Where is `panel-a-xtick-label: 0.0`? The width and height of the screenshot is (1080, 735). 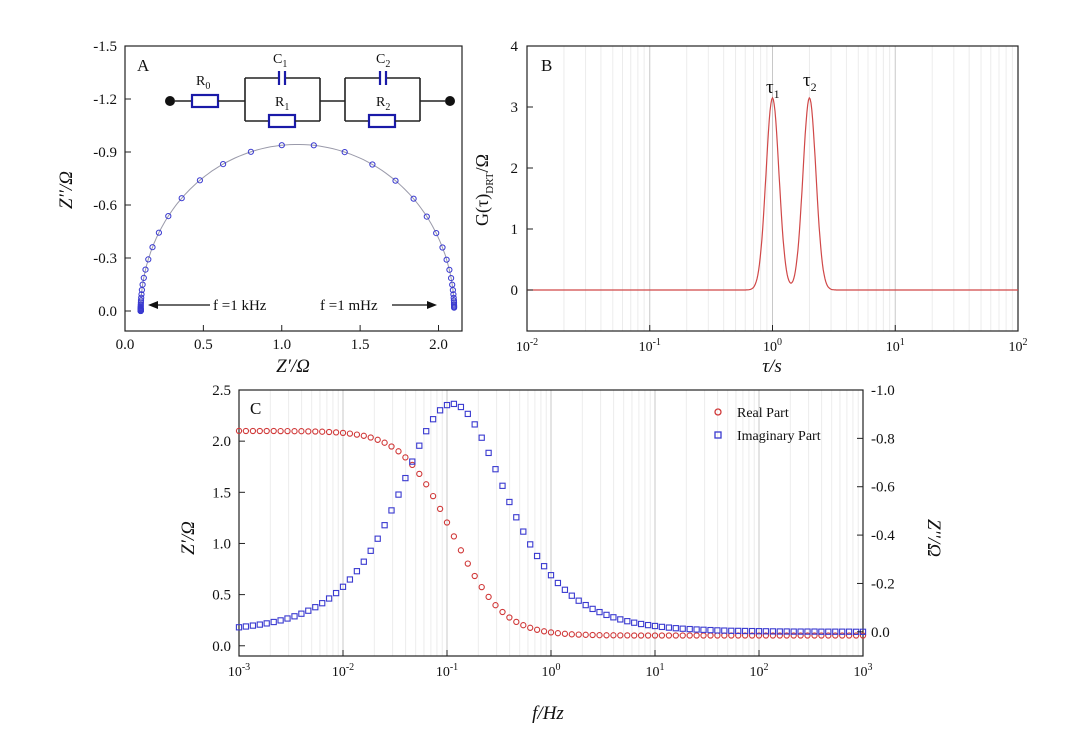 panel-a-xtick-label: 0.0 is located at coordinates (125, 345).